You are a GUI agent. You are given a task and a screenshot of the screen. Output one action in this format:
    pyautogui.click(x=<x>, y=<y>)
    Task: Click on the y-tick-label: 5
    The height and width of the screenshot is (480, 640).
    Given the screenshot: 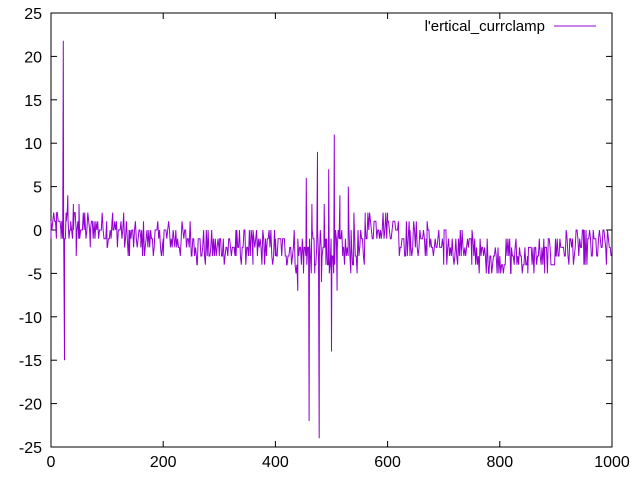 What is the action you would take?
    pyautogui.click(x=37, y=188)
    